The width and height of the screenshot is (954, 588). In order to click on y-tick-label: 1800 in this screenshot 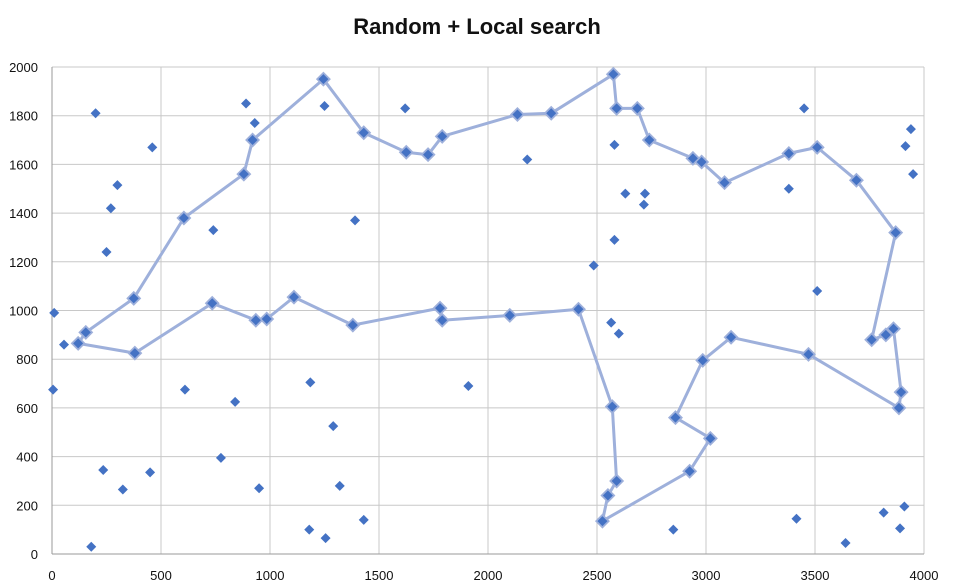, I will do `click(23, 116)`.